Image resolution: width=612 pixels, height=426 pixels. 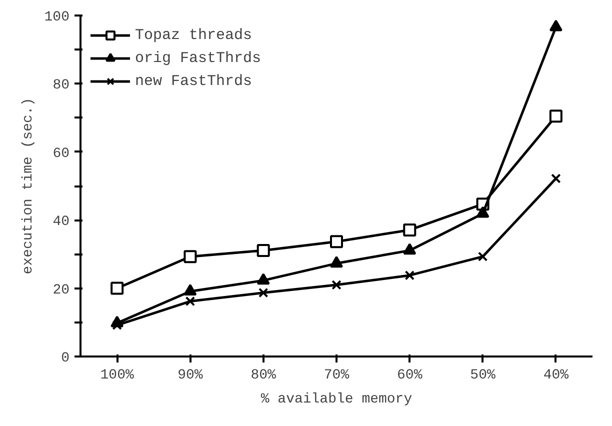 I want to click on y-tick-label: 0, so click(x=65, y=358).